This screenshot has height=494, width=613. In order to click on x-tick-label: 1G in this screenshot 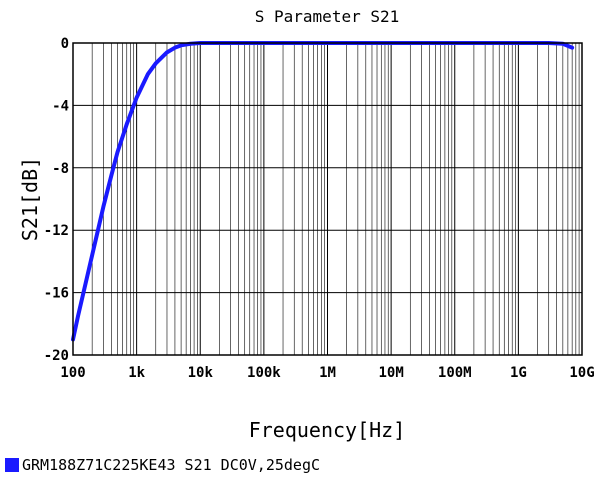, I will do `click(518, 373)`.